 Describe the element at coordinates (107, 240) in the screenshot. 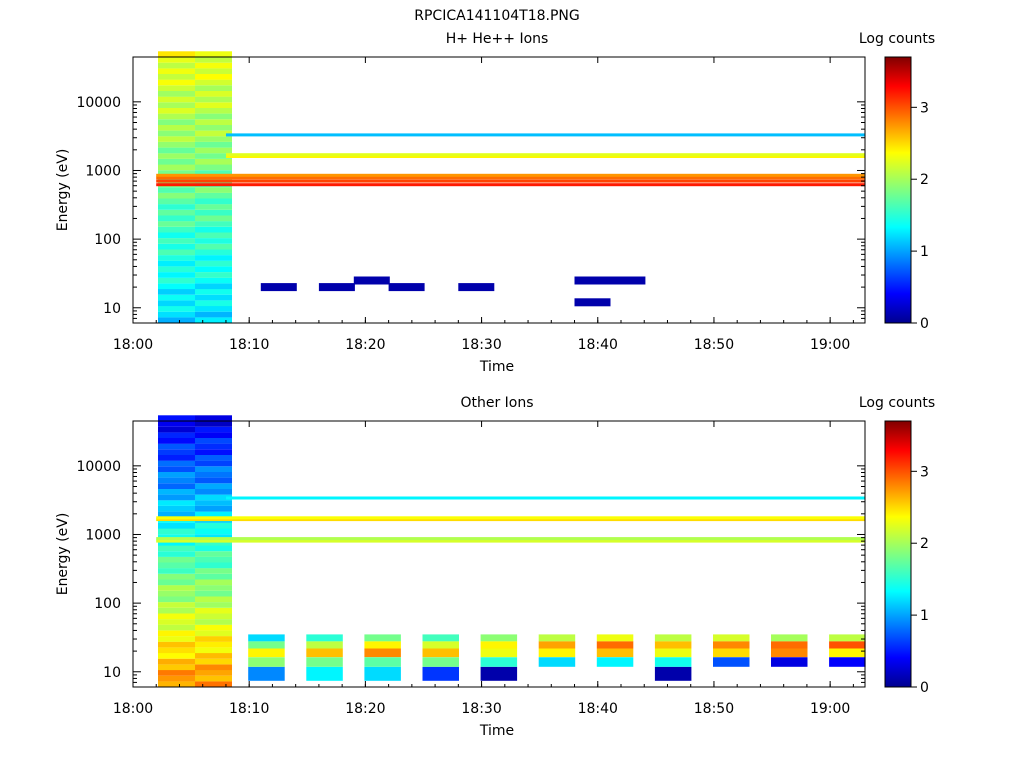

I see `y-tick-label: 100` at that location.